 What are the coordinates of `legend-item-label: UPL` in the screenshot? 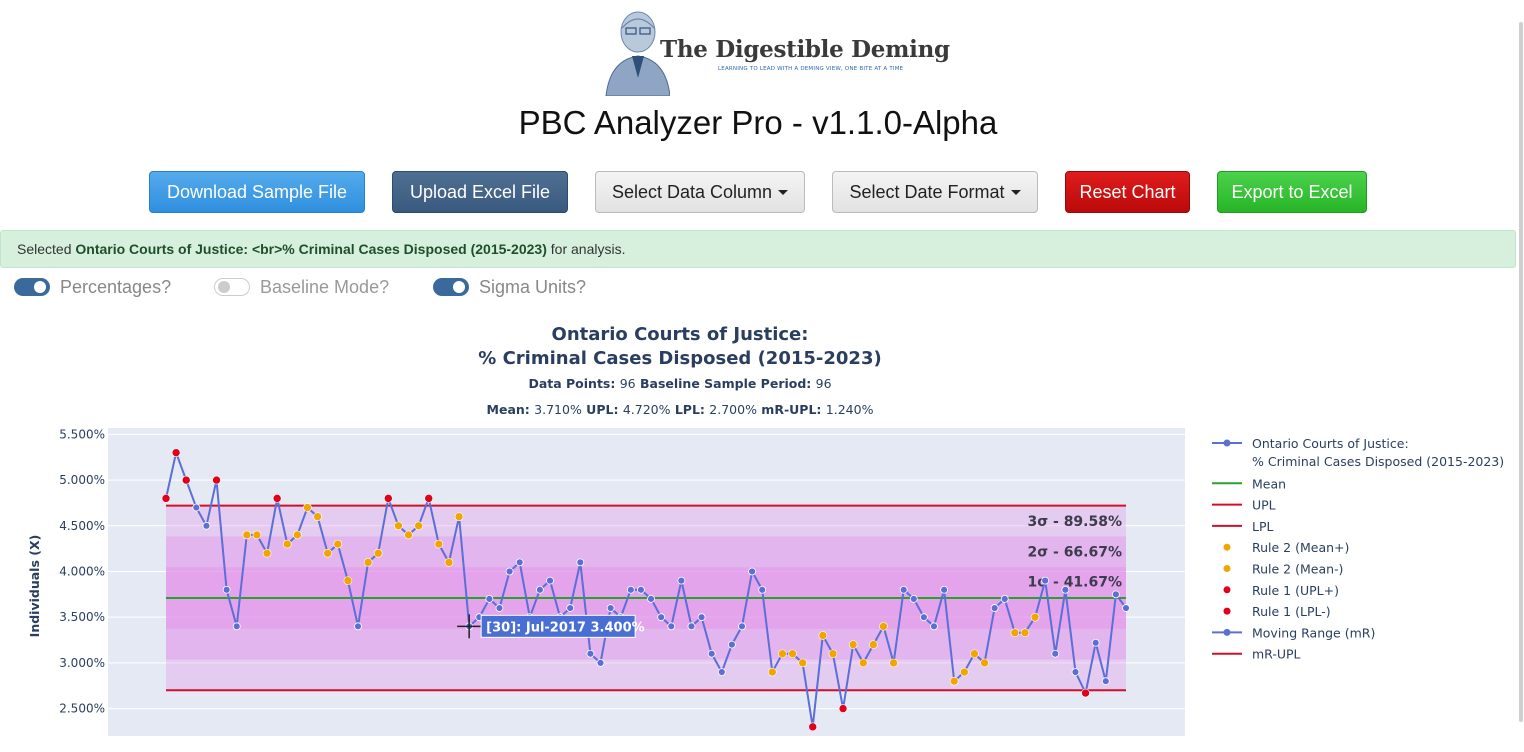 It's located at (1264, 505).